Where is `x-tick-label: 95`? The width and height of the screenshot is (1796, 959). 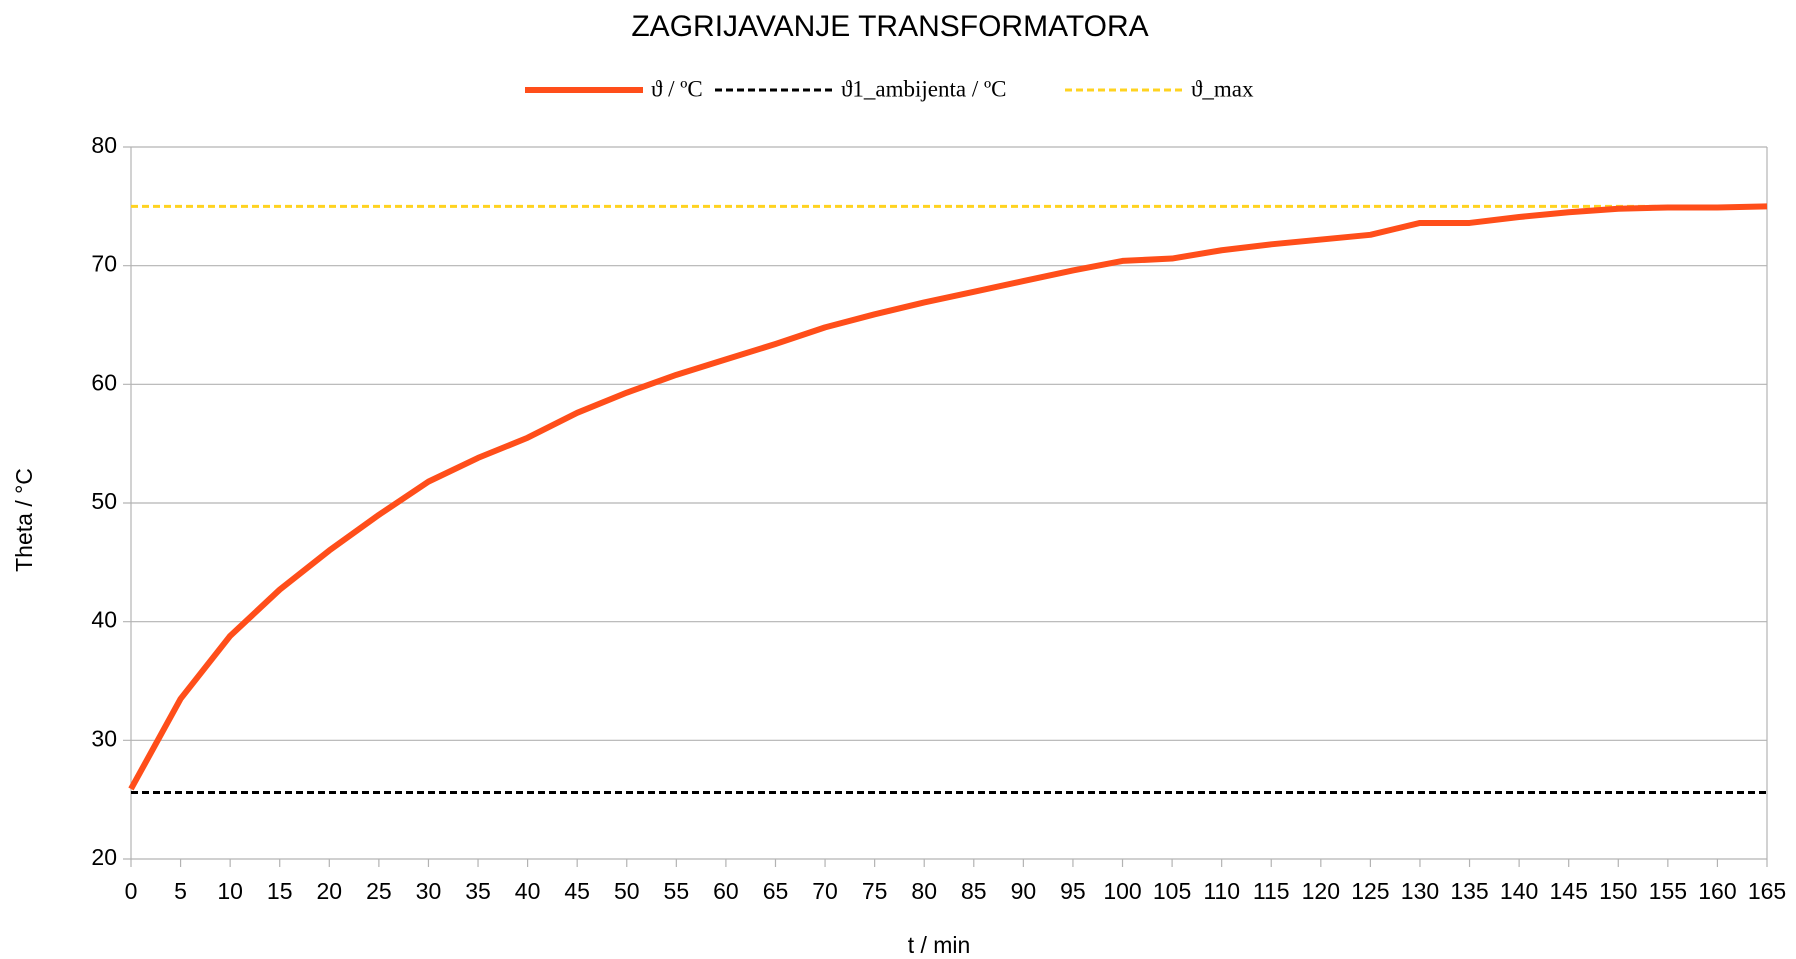
x-tick-label: 95 is located at coordinates (1073, 891).